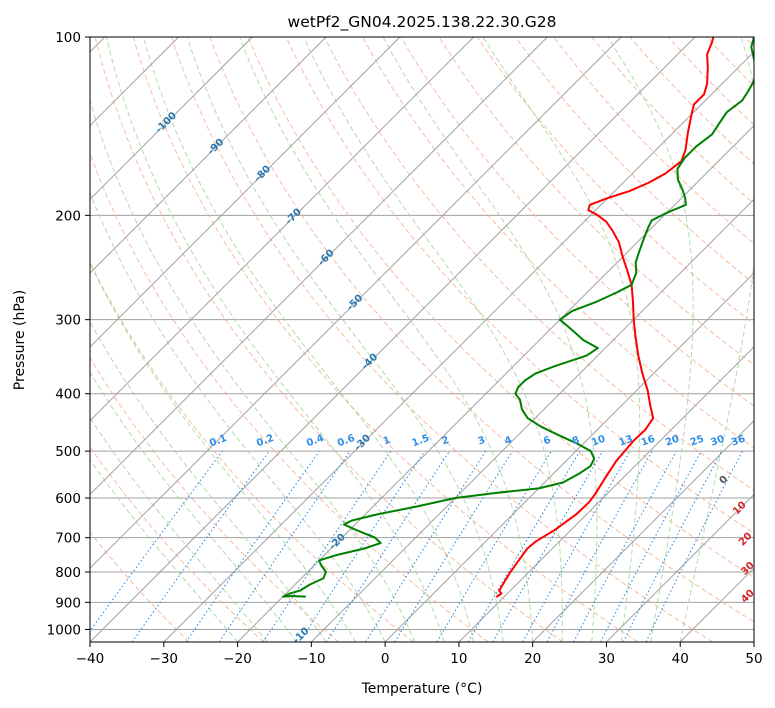  Describe the element at coordinates (717, 441) in the screenshot. I see `mixing-ratio-label: 30` at that location.